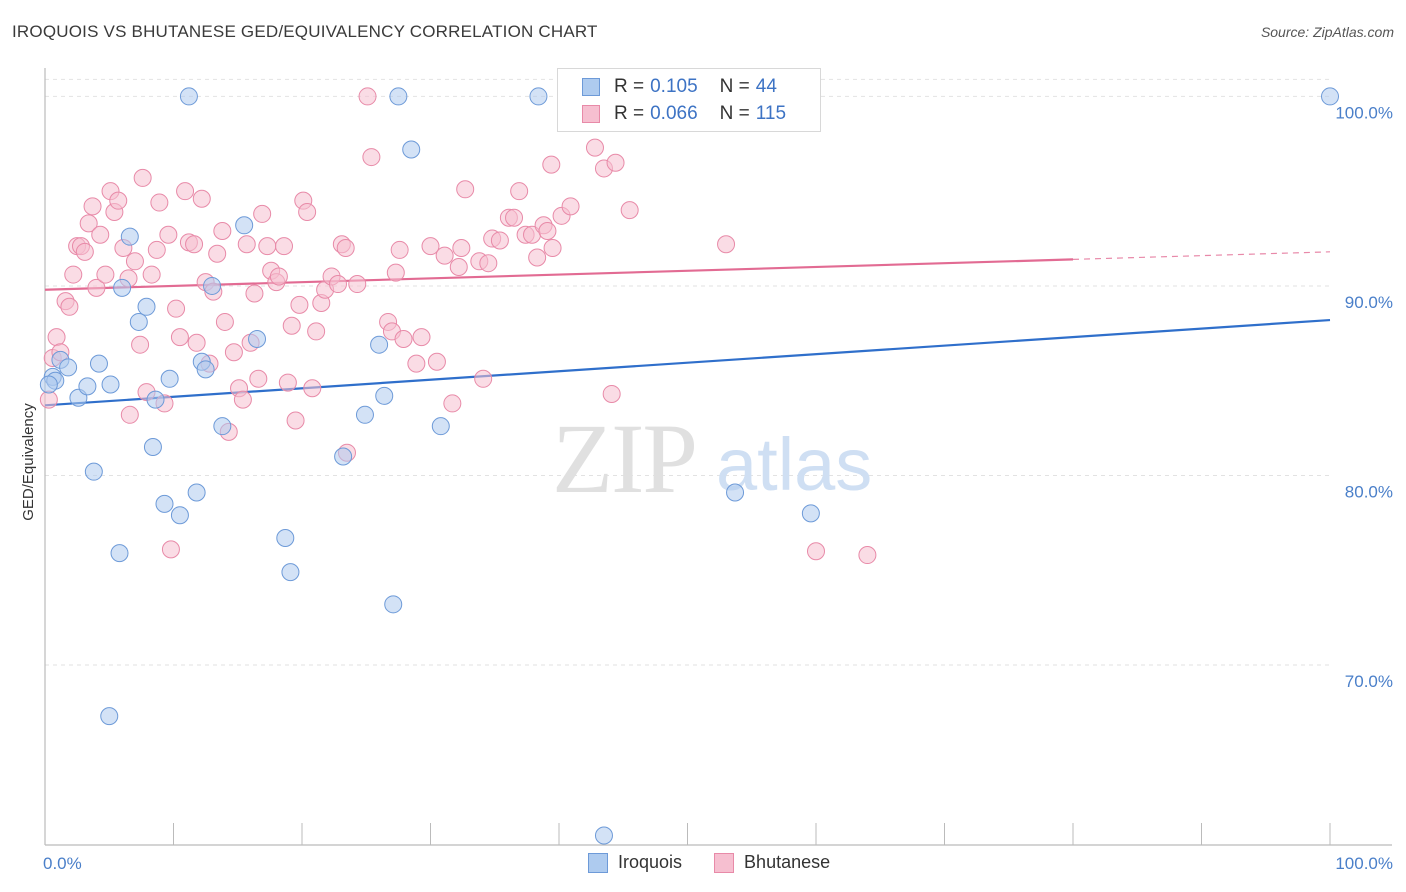 The height and width of the screenshot is (892, 1406). Describe the element at coordinates (28, 462) in the screenshot. I see `y-axis-label: GED/Equivalency` at that location.